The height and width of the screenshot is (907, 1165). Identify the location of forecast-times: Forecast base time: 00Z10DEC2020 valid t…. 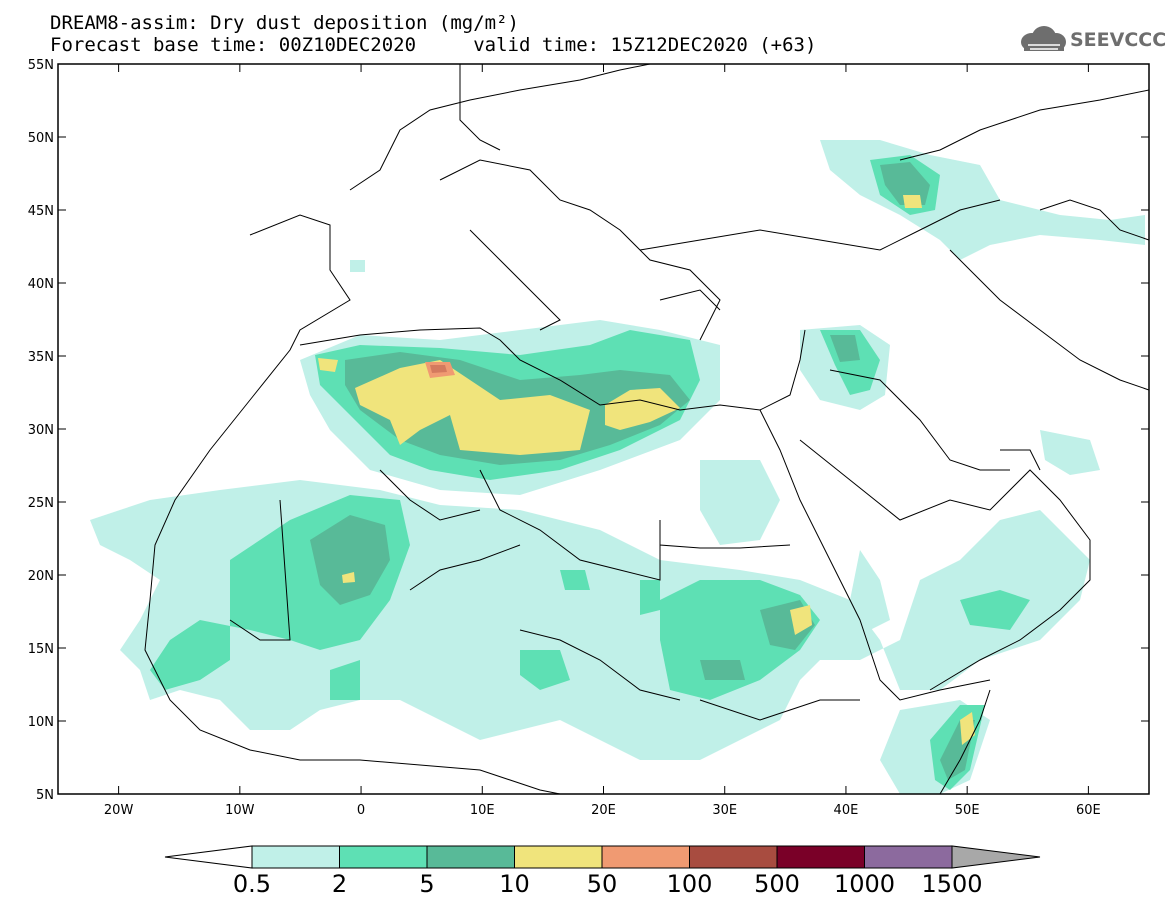
(433, 45).